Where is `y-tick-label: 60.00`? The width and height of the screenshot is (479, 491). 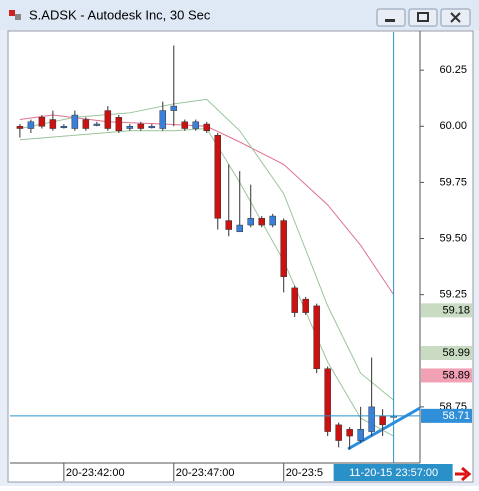 y-tick-label: 60.00 is located at coordinates (453, 126).